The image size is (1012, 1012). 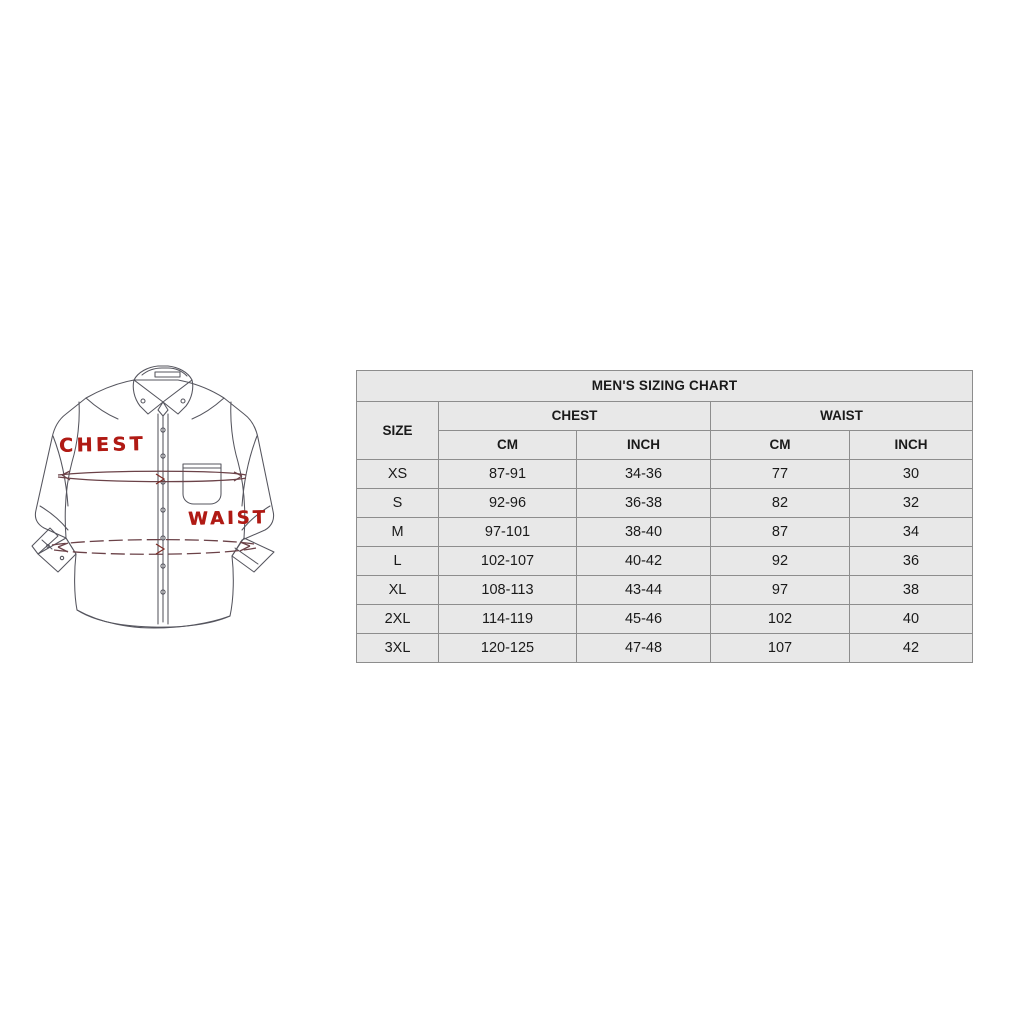 I want to click on measurement-cell: 82, so click(x=780, y=503).